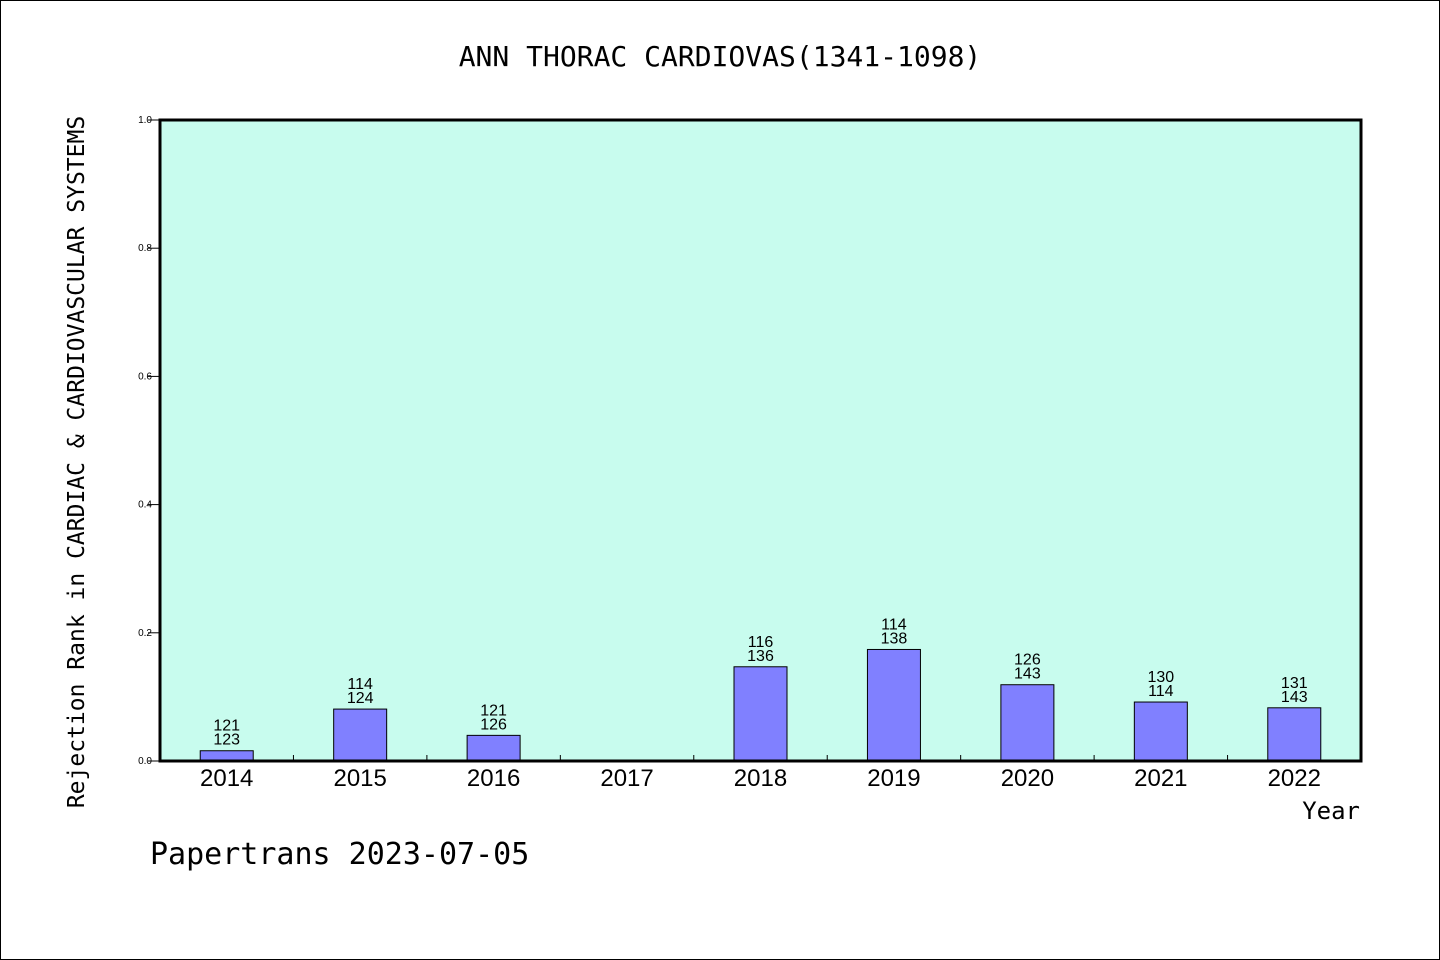  Describe the element at coordinates (1161, 691) in the screenshot. I see `bar-label-bottom: 114` at that location.